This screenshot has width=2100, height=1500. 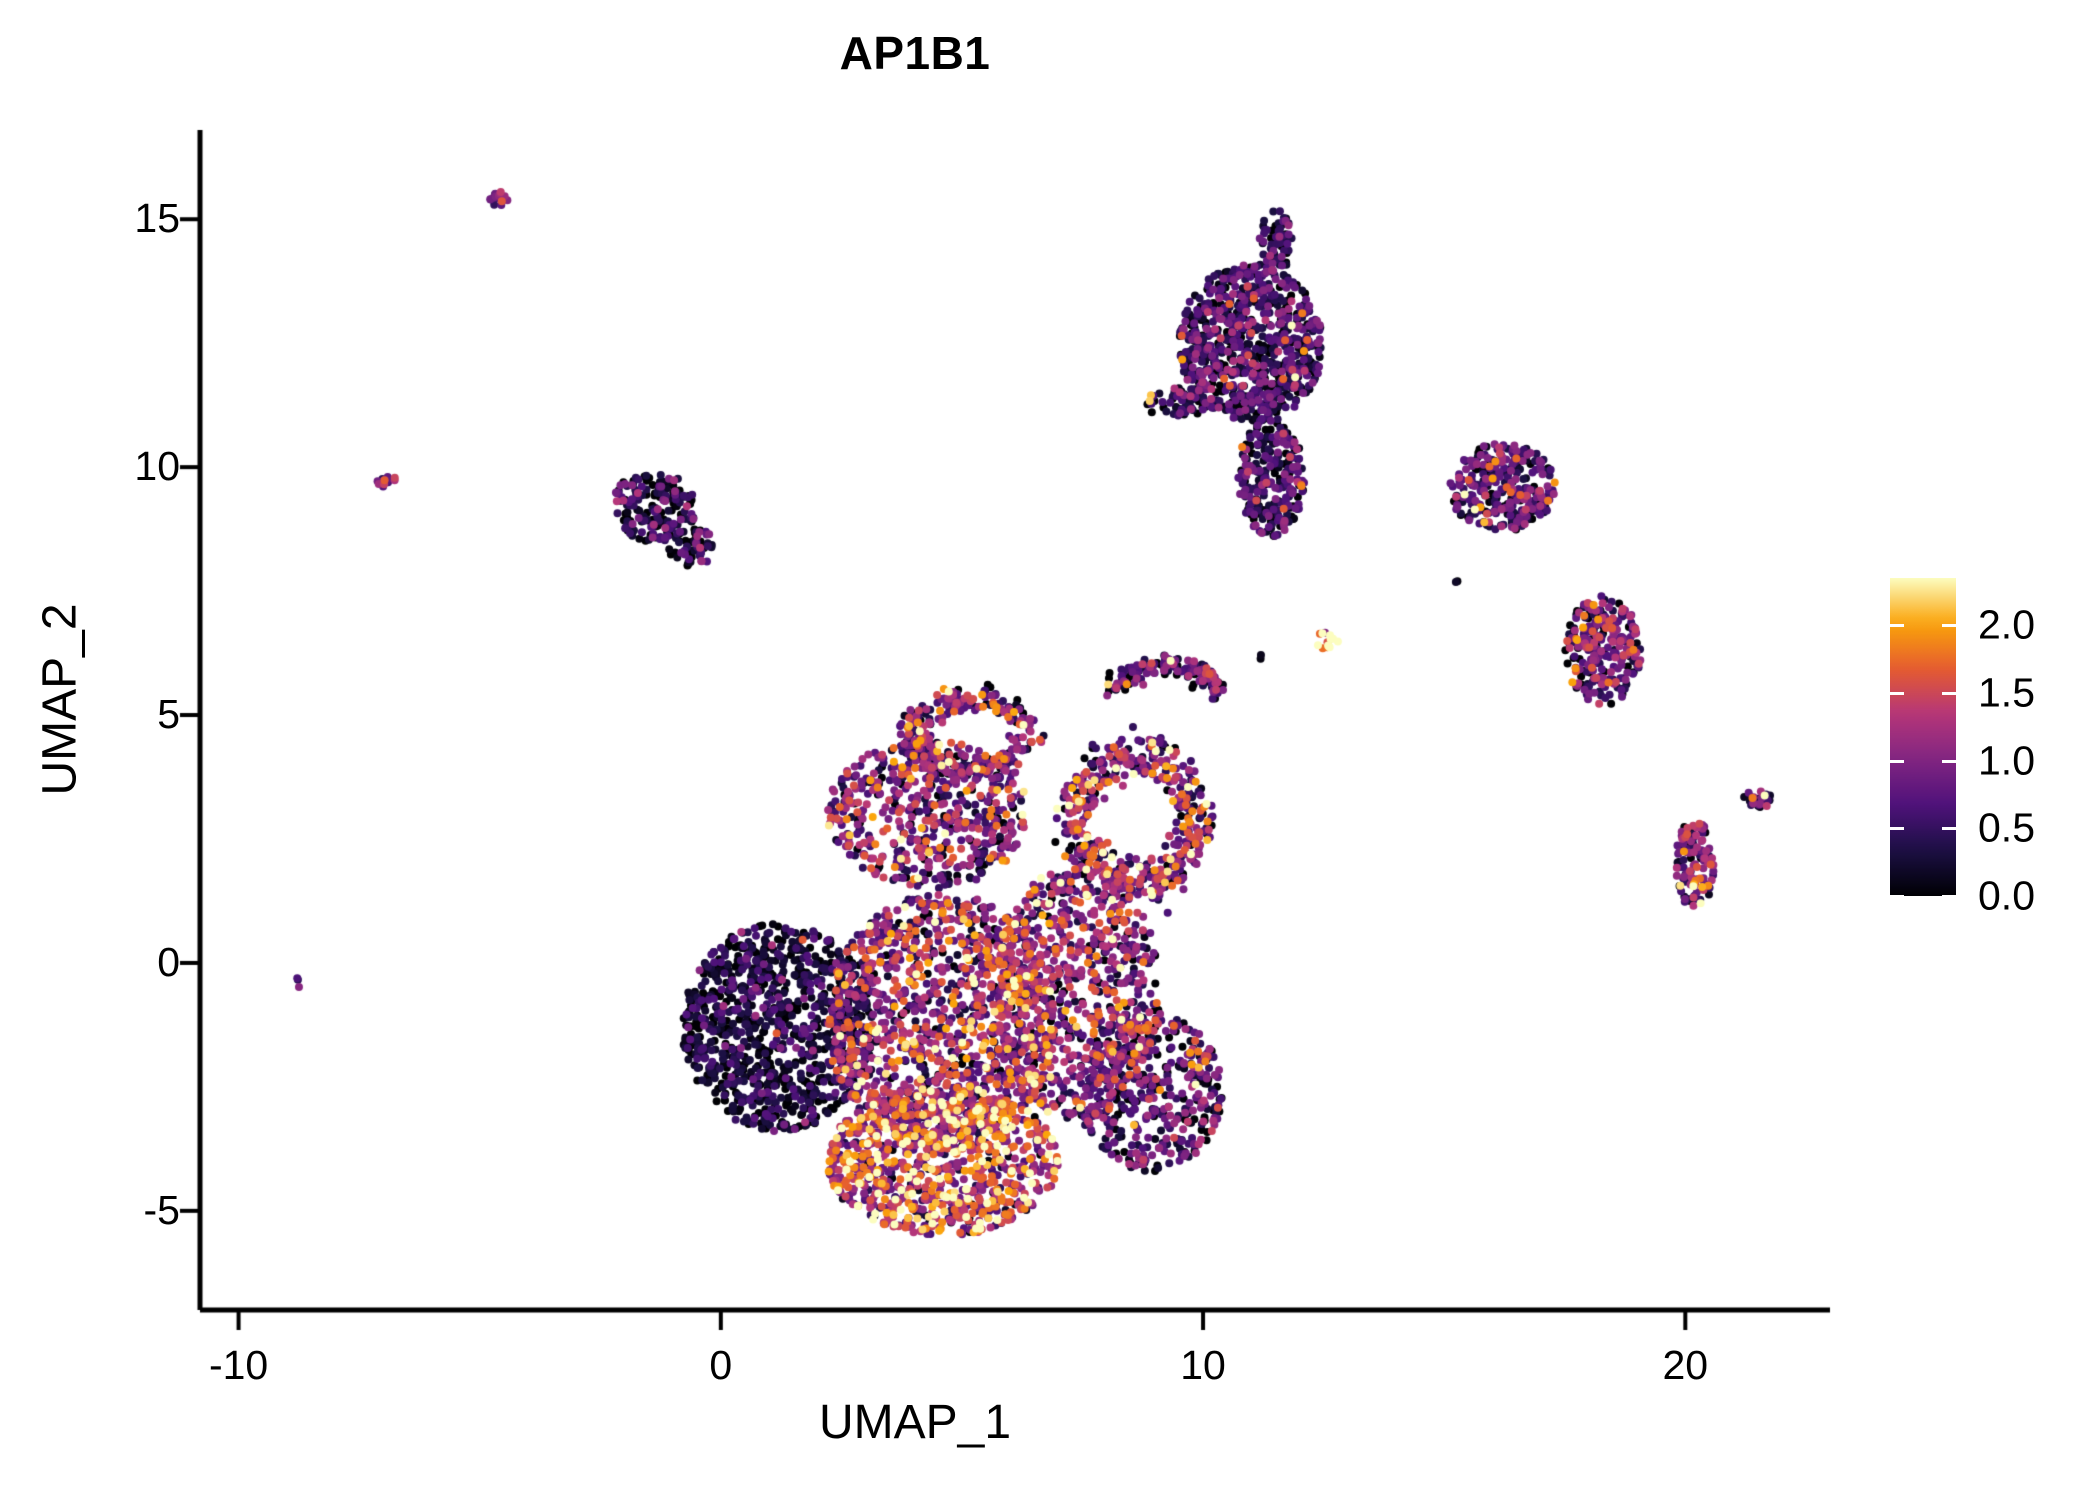 I want to click on color-legend: 0.0 0.5 1.0 1.5 2.0, so click(x=1990, y=740).